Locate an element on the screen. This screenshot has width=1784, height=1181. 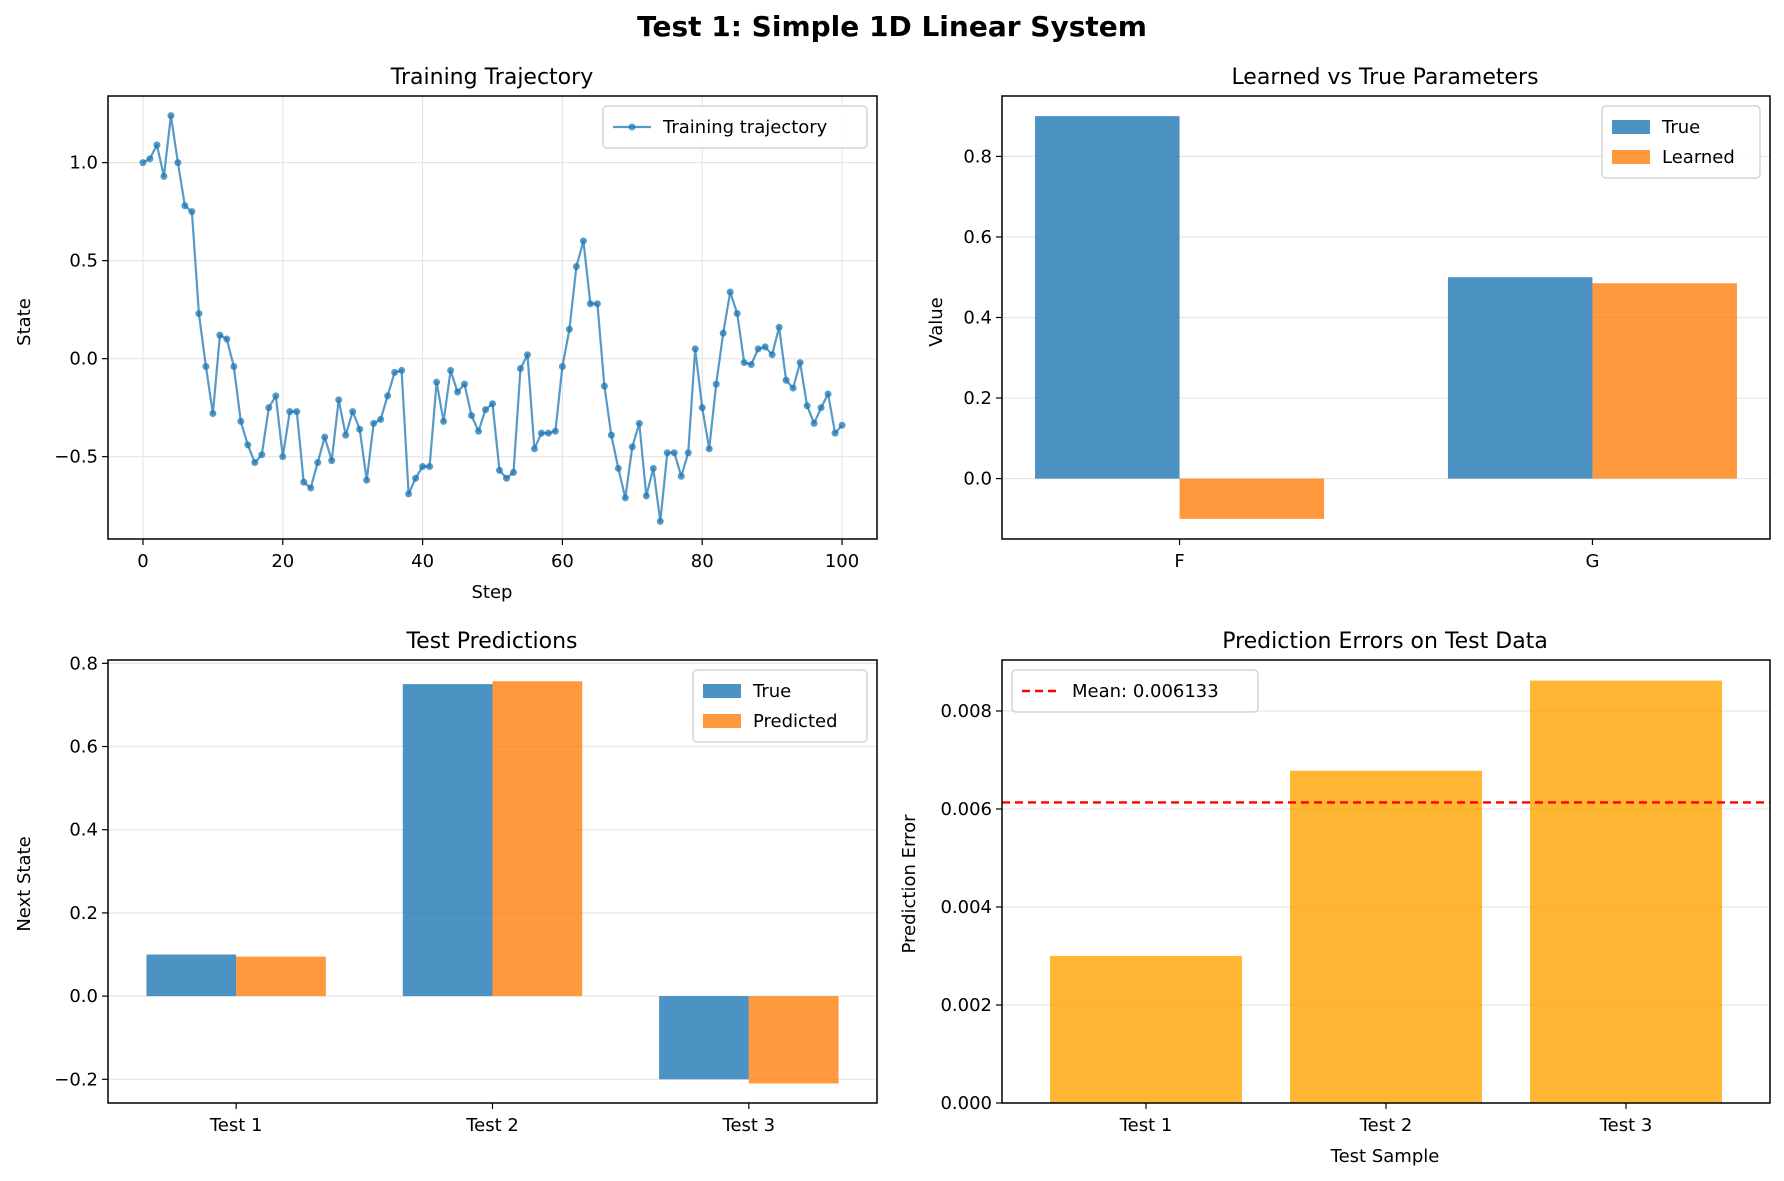
y-tick-label: 0.004 is located at coordinates (966, 907).